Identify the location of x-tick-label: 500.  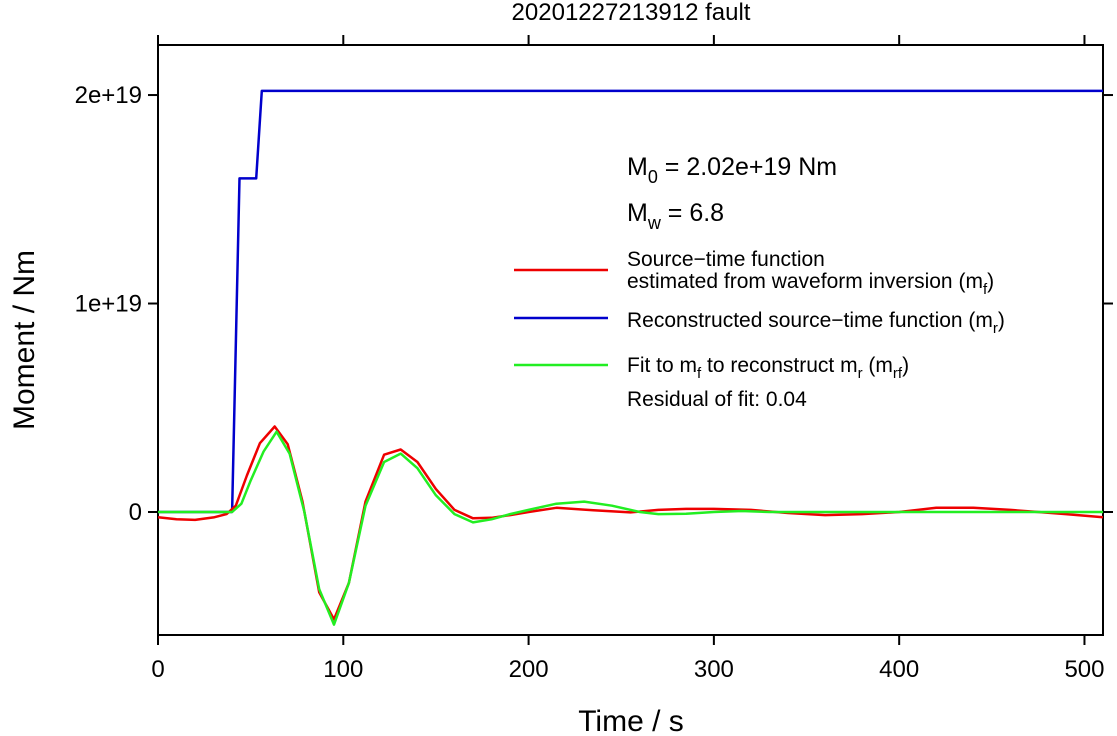
(1084, 669).